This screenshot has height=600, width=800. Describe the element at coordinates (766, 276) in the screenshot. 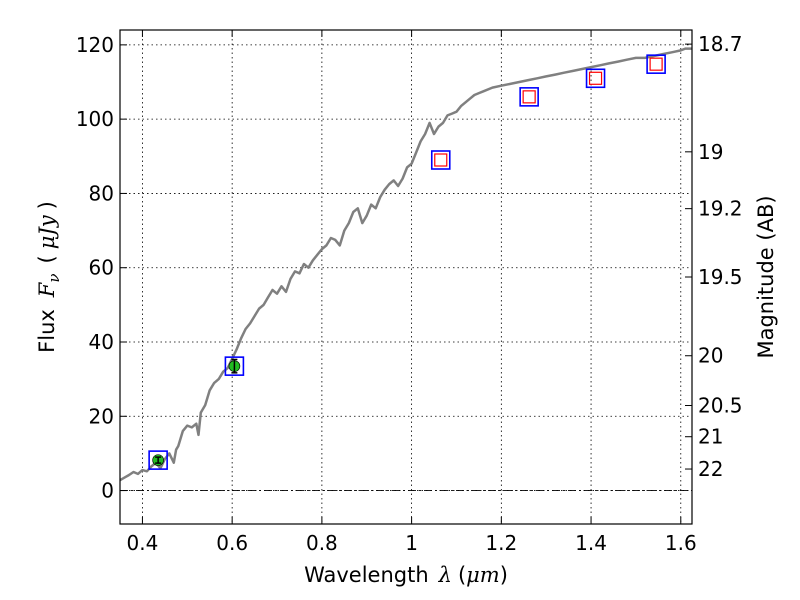

I see `magnitude-axis-label: Magnitude (AB)` at that location.